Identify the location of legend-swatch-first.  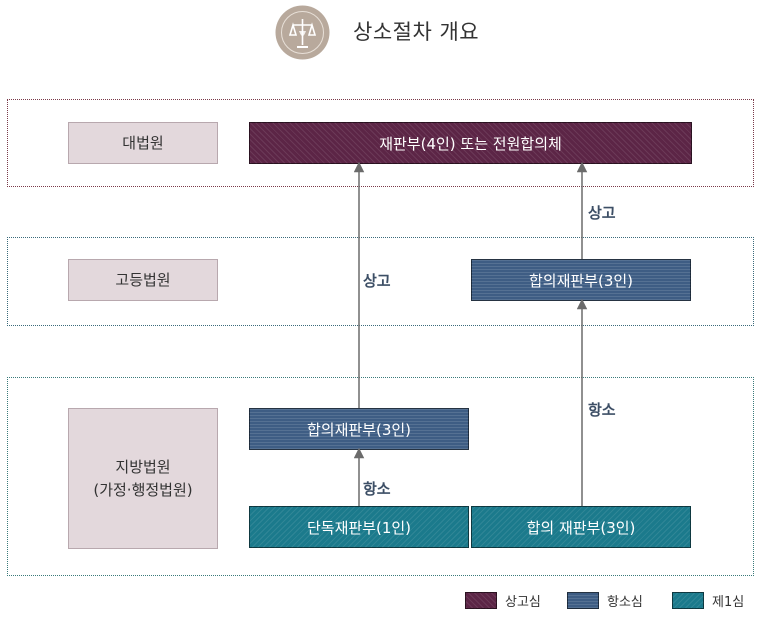
(688, 600).